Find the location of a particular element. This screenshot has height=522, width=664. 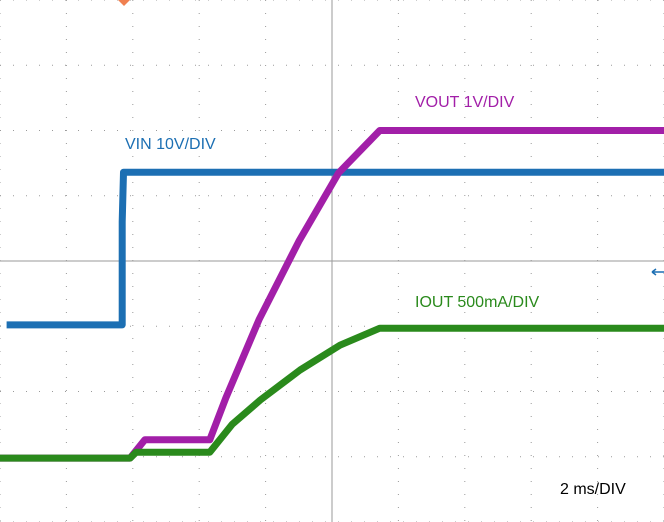

trace-label: VOUT 1V/DIV is located at coordinates (465, 102).